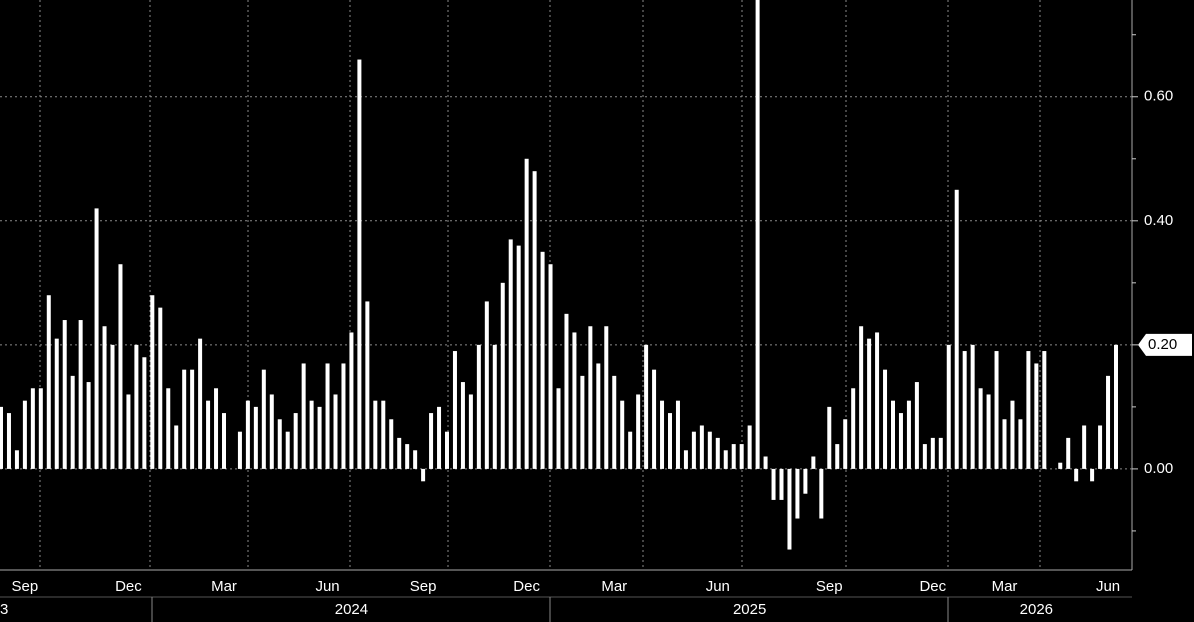 Image resolution: width=1194 pixels, height=622 pixels. What do you see at coordinates (351, 609) in the screenshot?
I see `year-label: 2024` at bounding box center [351, 609].